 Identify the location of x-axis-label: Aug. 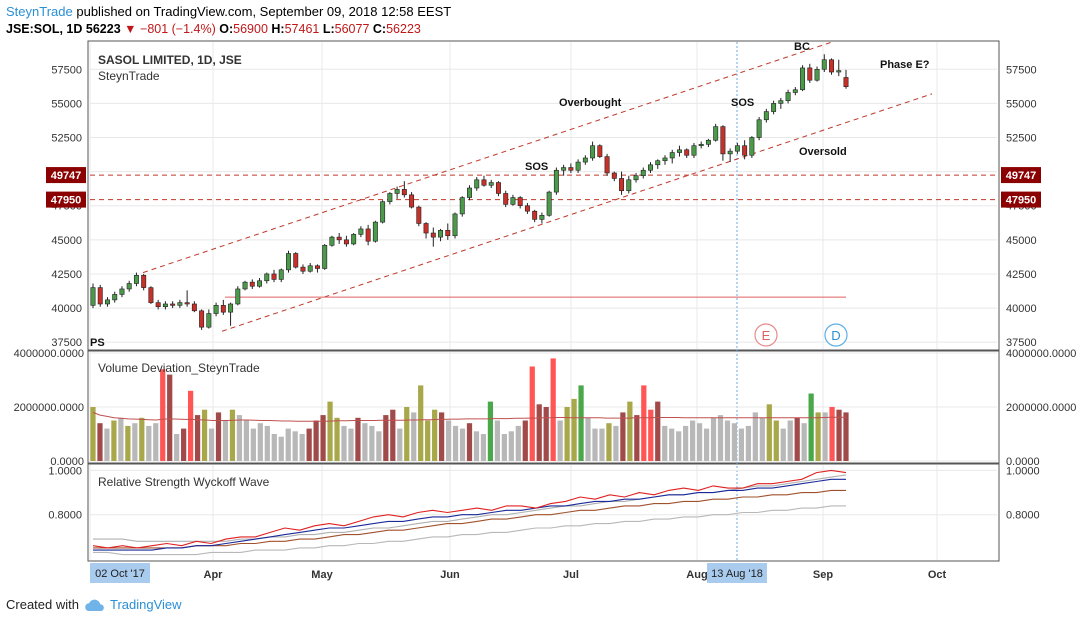
(696, 575).